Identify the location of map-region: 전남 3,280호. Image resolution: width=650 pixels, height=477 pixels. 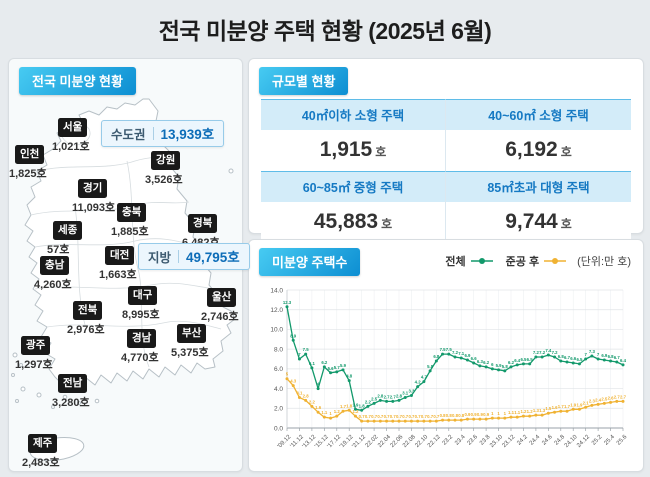
(71, 391).